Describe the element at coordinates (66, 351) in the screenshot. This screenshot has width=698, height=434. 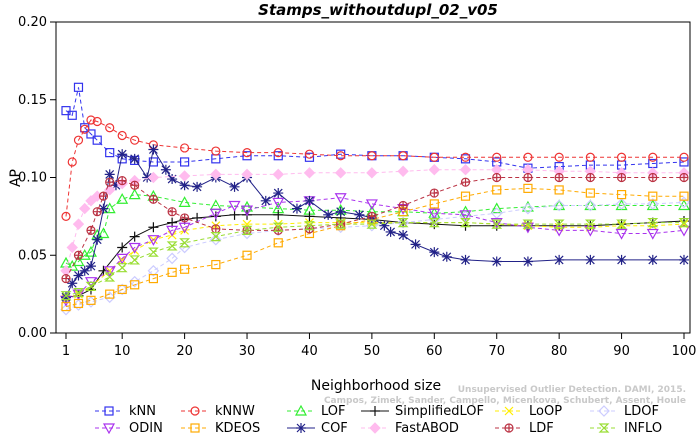
I see `x-tick-label: 1` at that location.